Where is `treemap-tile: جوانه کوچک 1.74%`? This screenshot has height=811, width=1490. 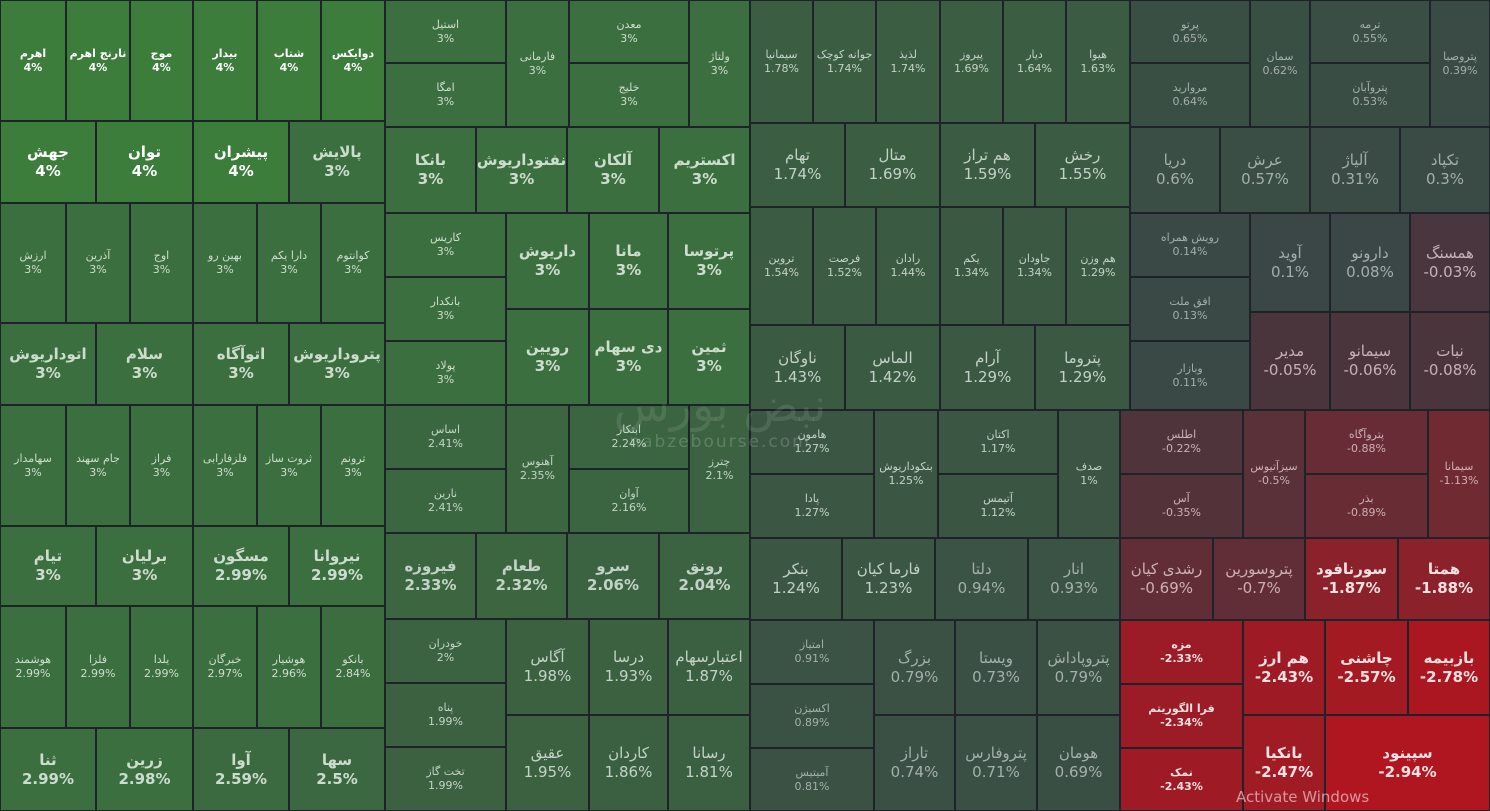
treemap-tile: جوانه کوچک 1.74% is located at coordinates (844, 61).